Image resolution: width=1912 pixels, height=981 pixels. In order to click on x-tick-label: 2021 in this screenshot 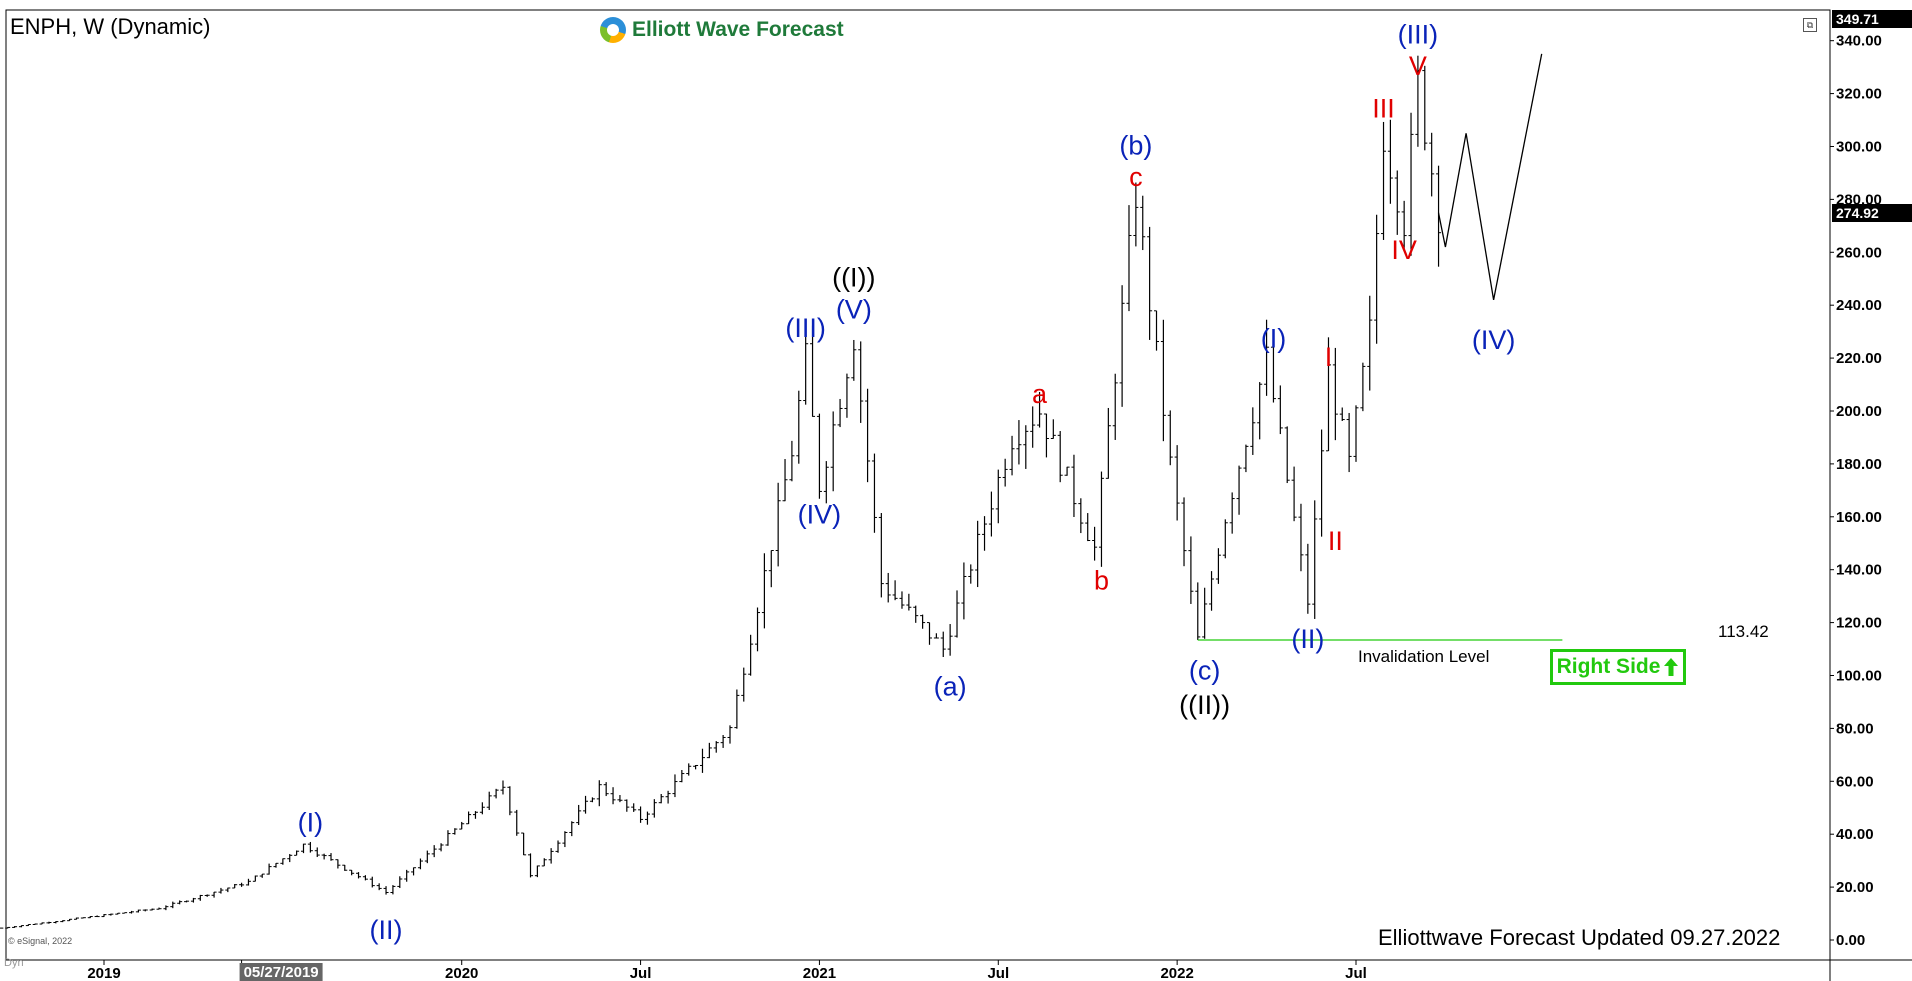, I will do `click(819, 973)`.